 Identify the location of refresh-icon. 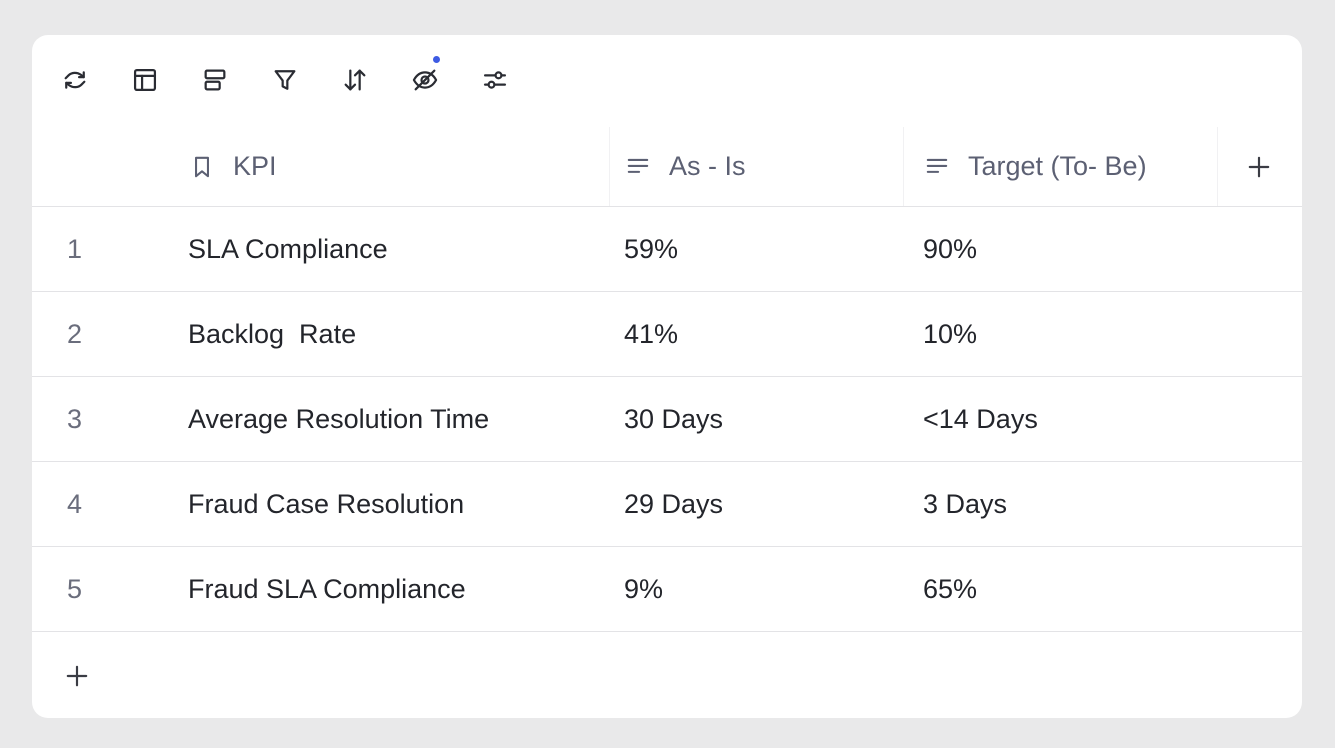
(75, 80).